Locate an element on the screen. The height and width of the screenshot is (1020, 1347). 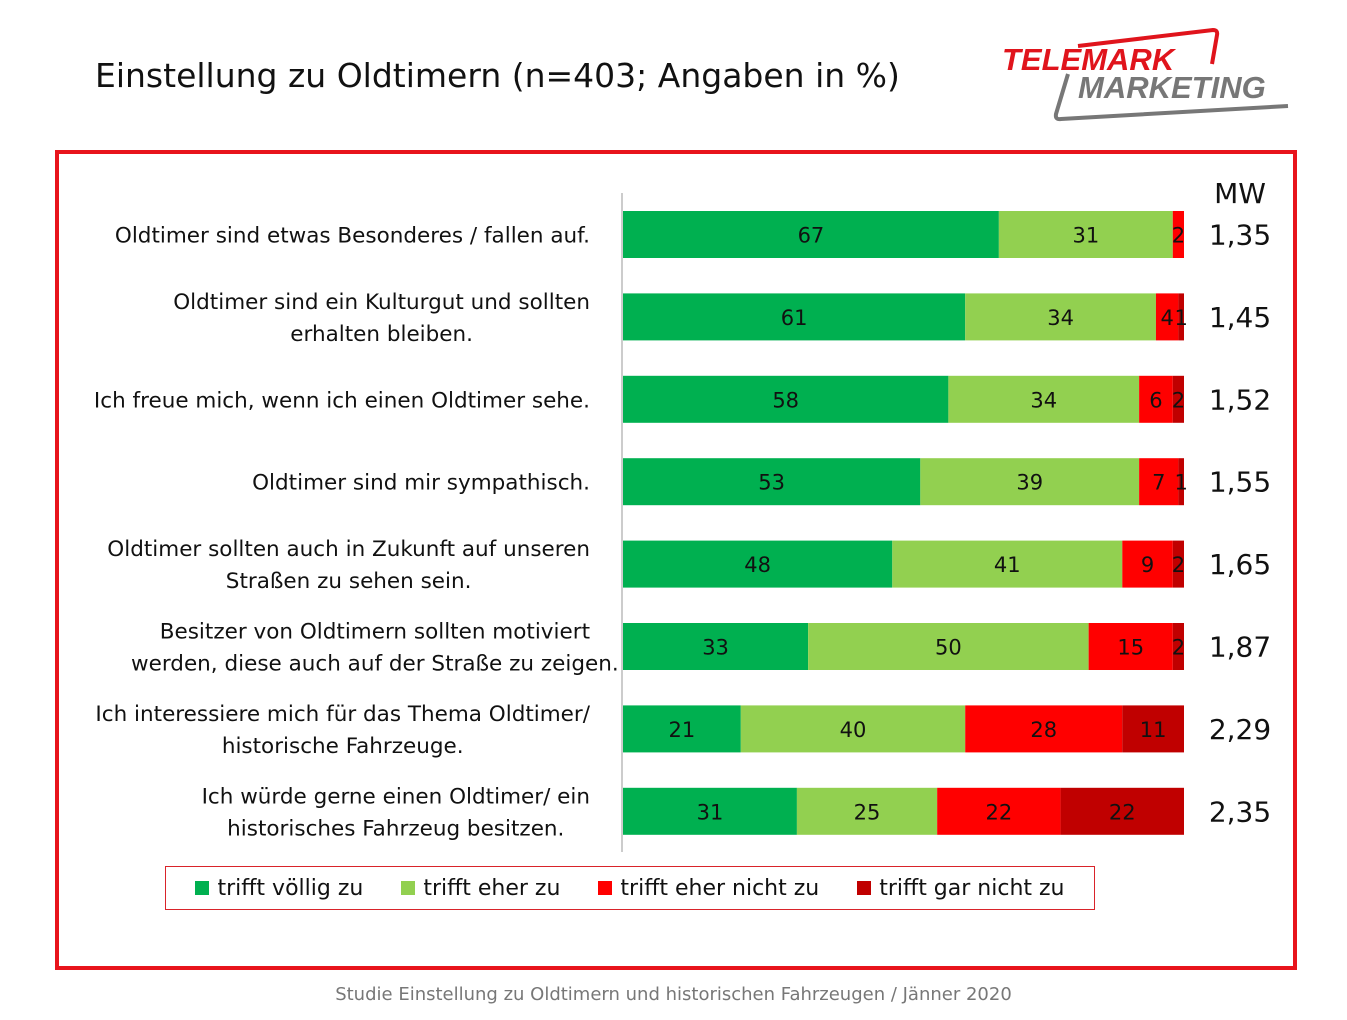
data-label: 40 is located at coordinates (853, 730).